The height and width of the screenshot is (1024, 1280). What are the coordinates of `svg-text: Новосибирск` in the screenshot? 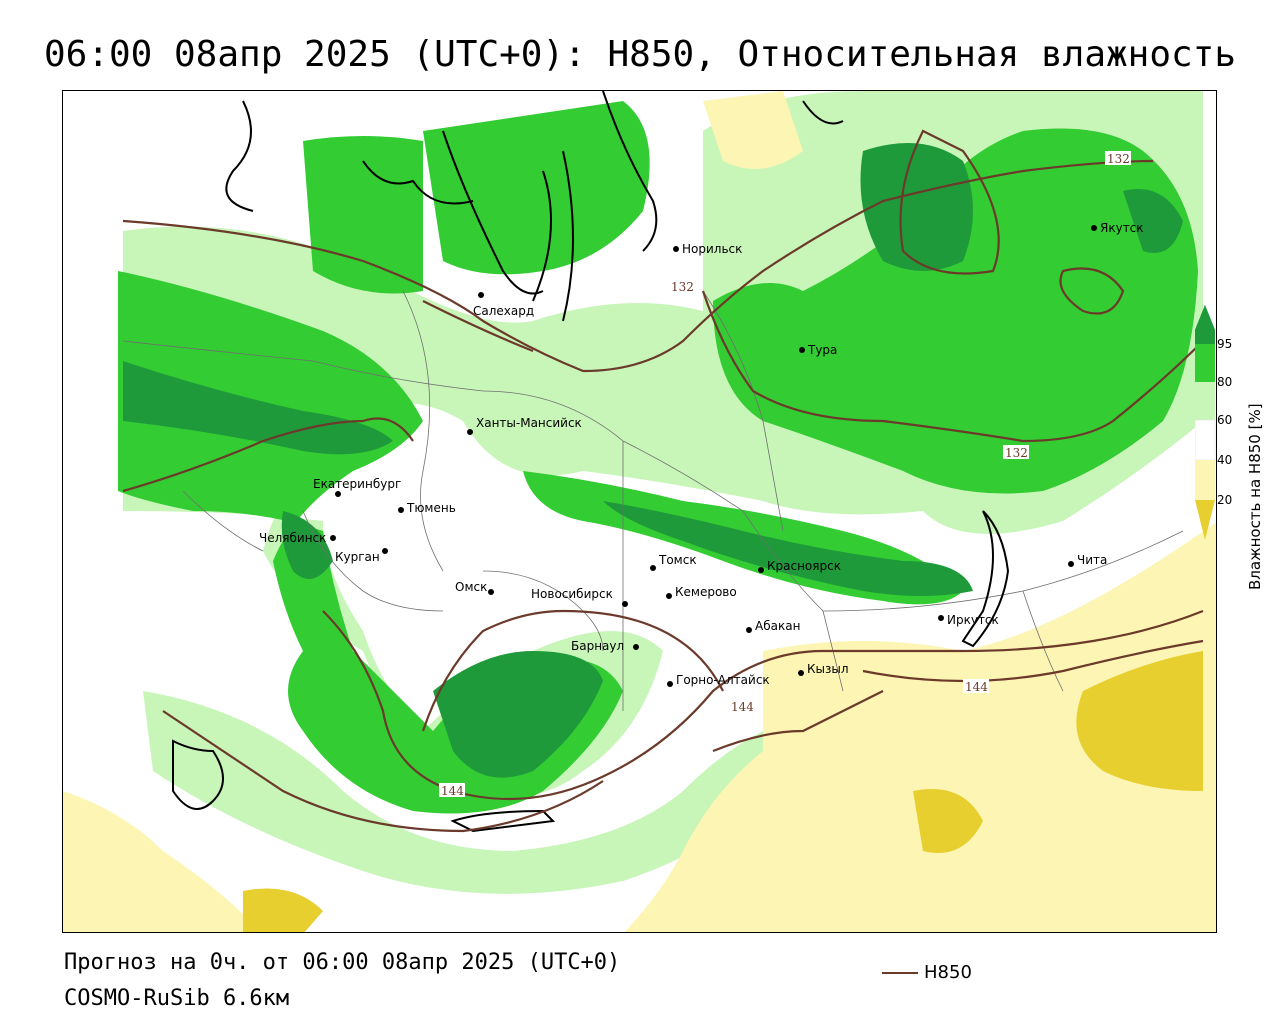 It's located at (572, 594).